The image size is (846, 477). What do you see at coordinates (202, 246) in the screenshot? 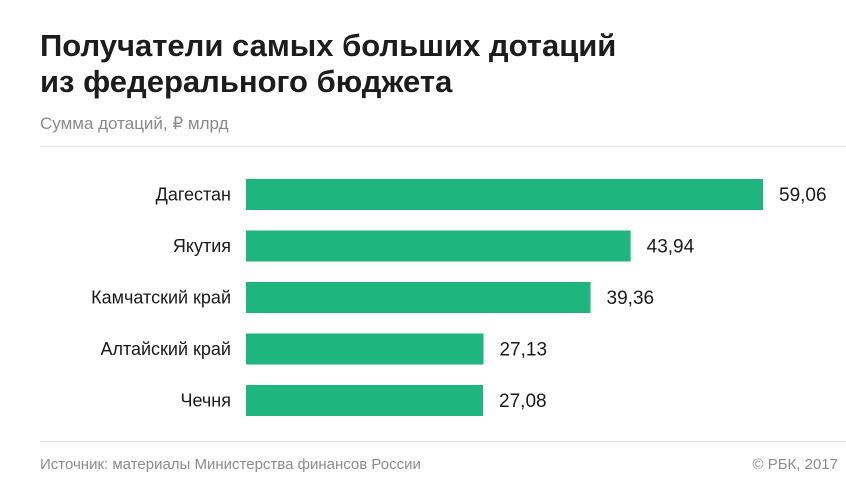
I see `category-label: Якутия` at bounding box center [202, 246].